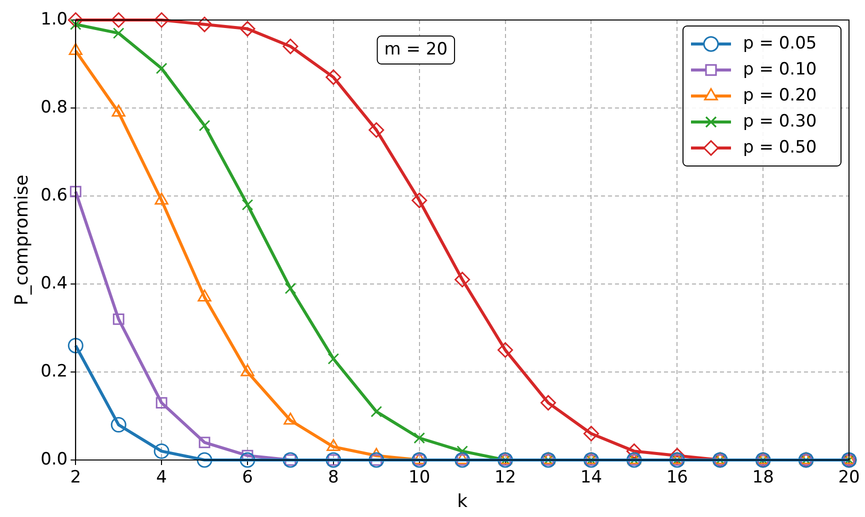 The image size is (865, 517). Describe the element at coordinates (21, 240) in the screenshot. I see `y-axis-title: P_compromise` at that location.